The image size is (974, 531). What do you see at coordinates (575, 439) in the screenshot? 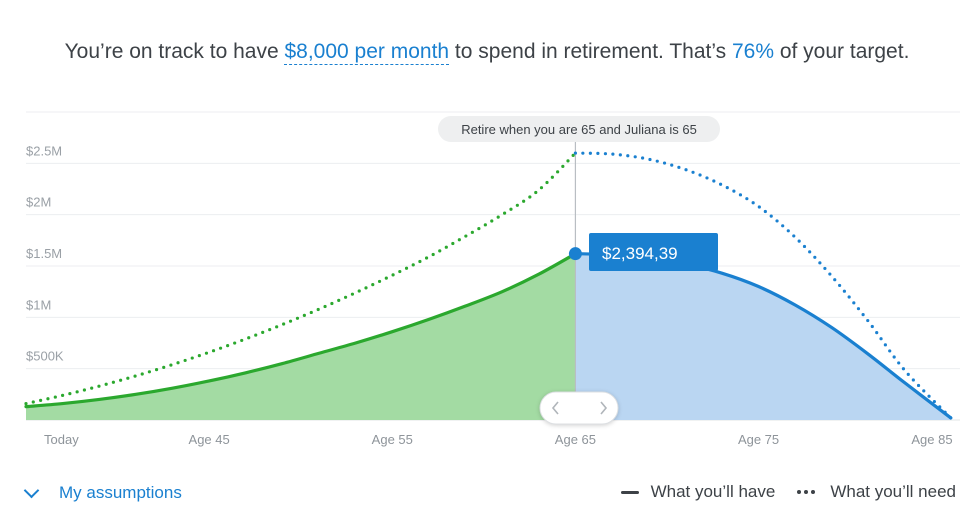
I see `x-tick-label: Age 65` at bounding box center [575, 439].